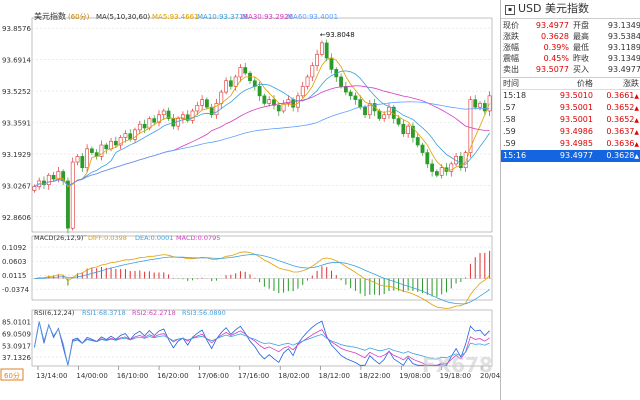 This screenshot has height=400, width=640. Describe the element at coordinates (581, 36) in the screenshot. I see `quote-label: 最高` at that location.